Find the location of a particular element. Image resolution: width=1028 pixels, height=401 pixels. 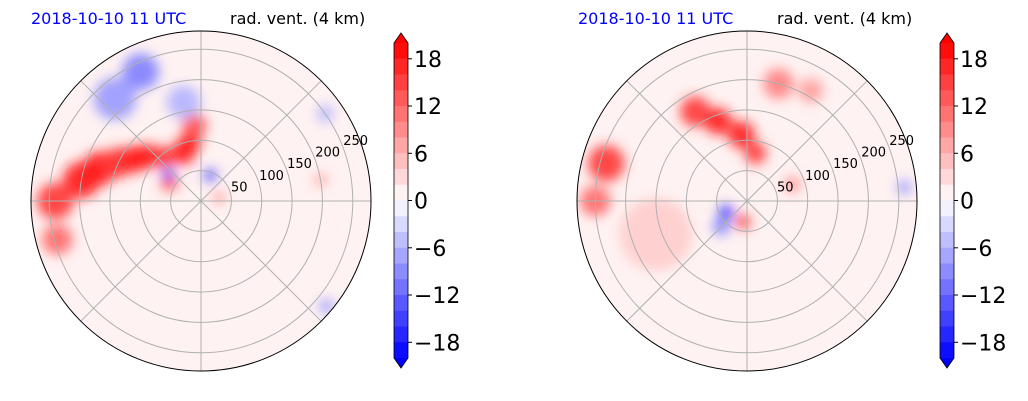

title-time-right: 2018-10-10 11 UTC is located at coordinates (655, 18).